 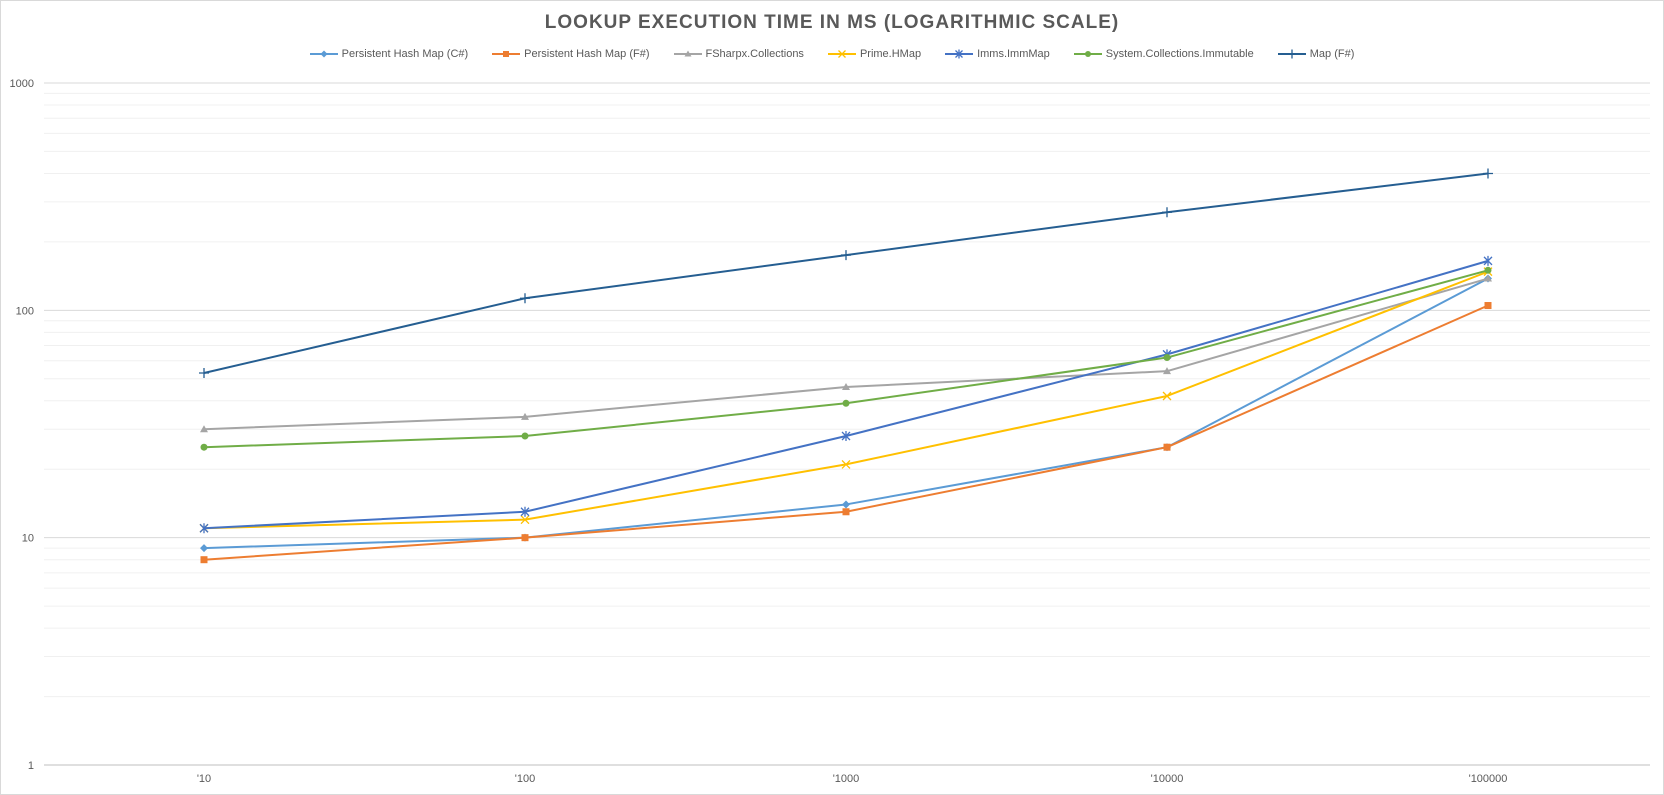 I want to click on legend-item: Map (F#), so click(x=1316, y=54).